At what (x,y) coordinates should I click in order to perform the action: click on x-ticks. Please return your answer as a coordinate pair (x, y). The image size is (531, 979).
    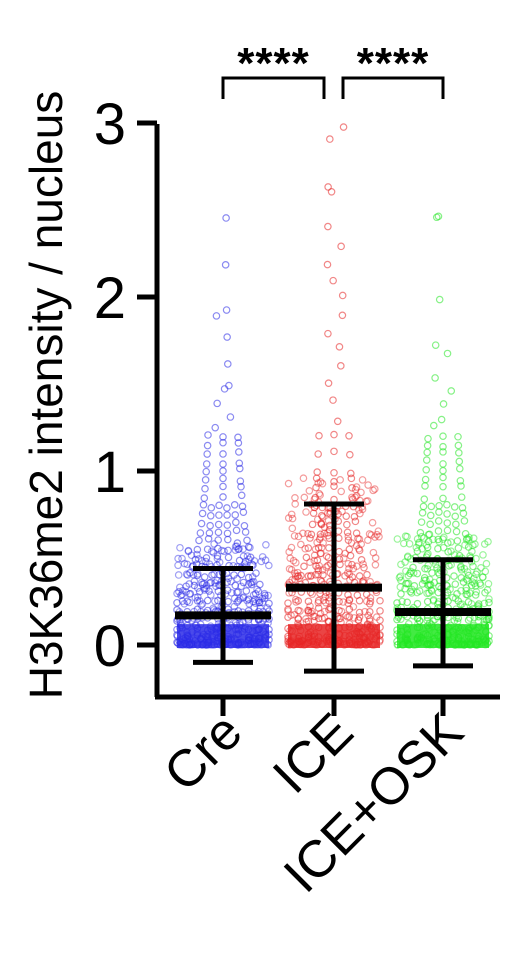
    Looking at the image, I should click on (333, 706).